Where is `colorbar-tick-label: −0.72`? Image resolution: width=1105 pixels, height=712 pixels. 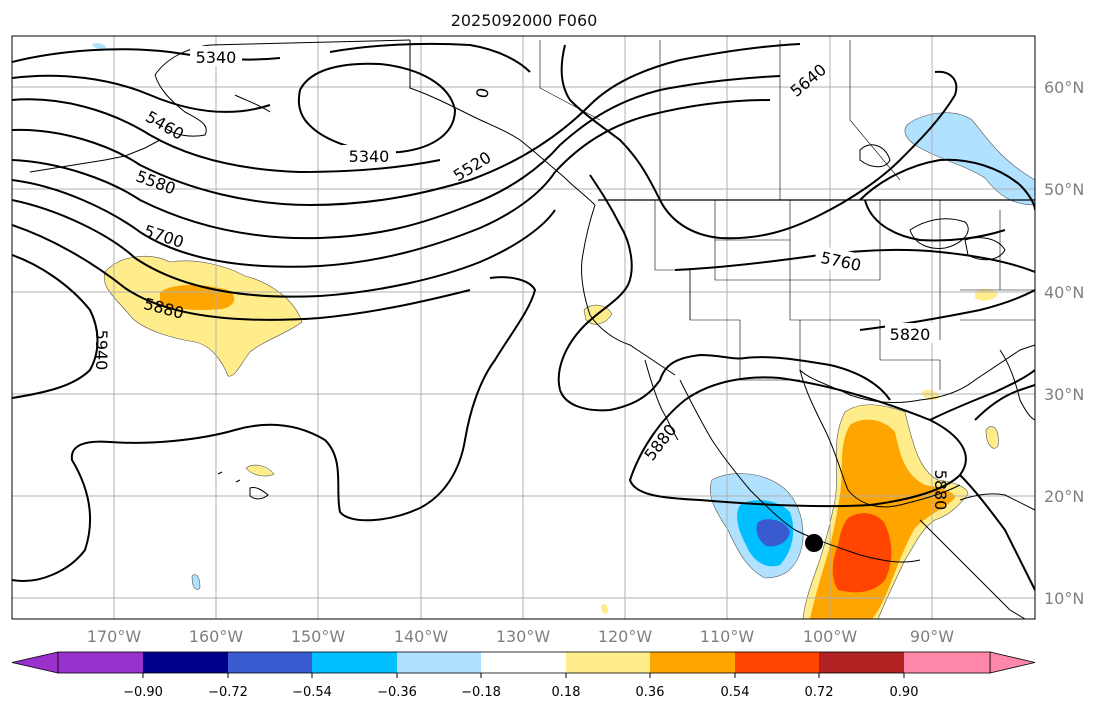 colorbar-tick-label: −0.72 is located at coordinates (228, 692).